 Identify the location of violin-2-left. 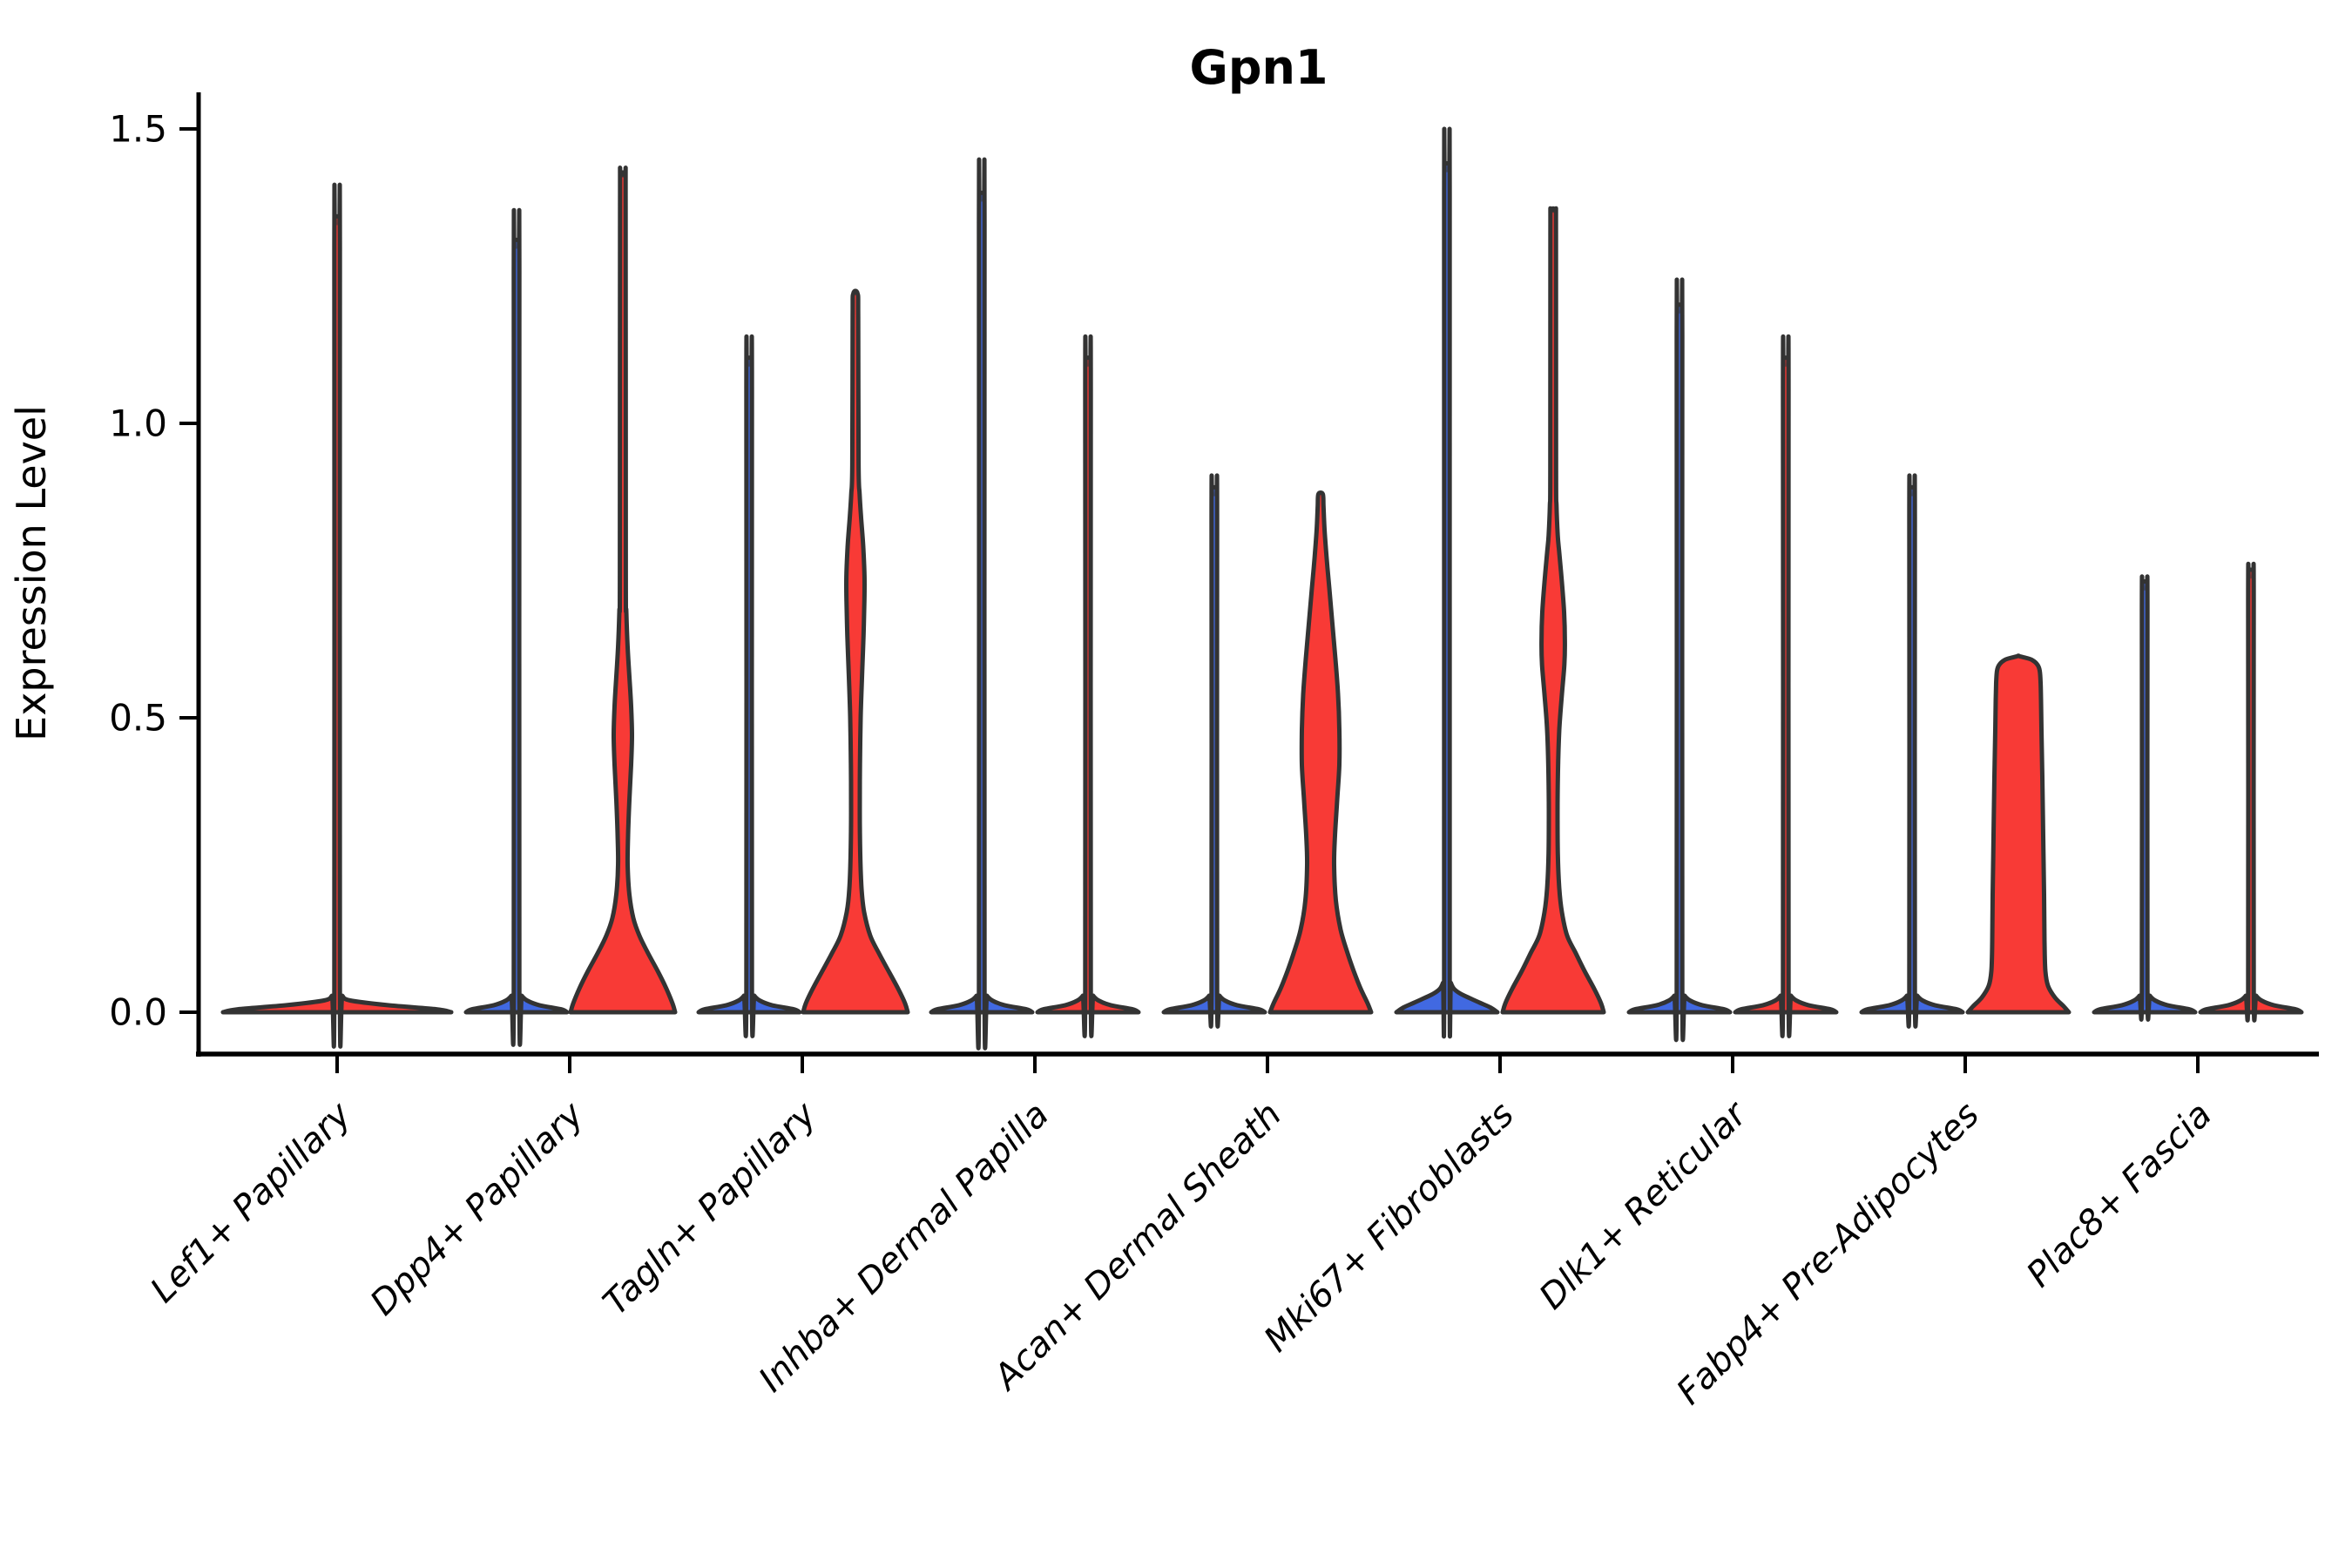
(516, 627).